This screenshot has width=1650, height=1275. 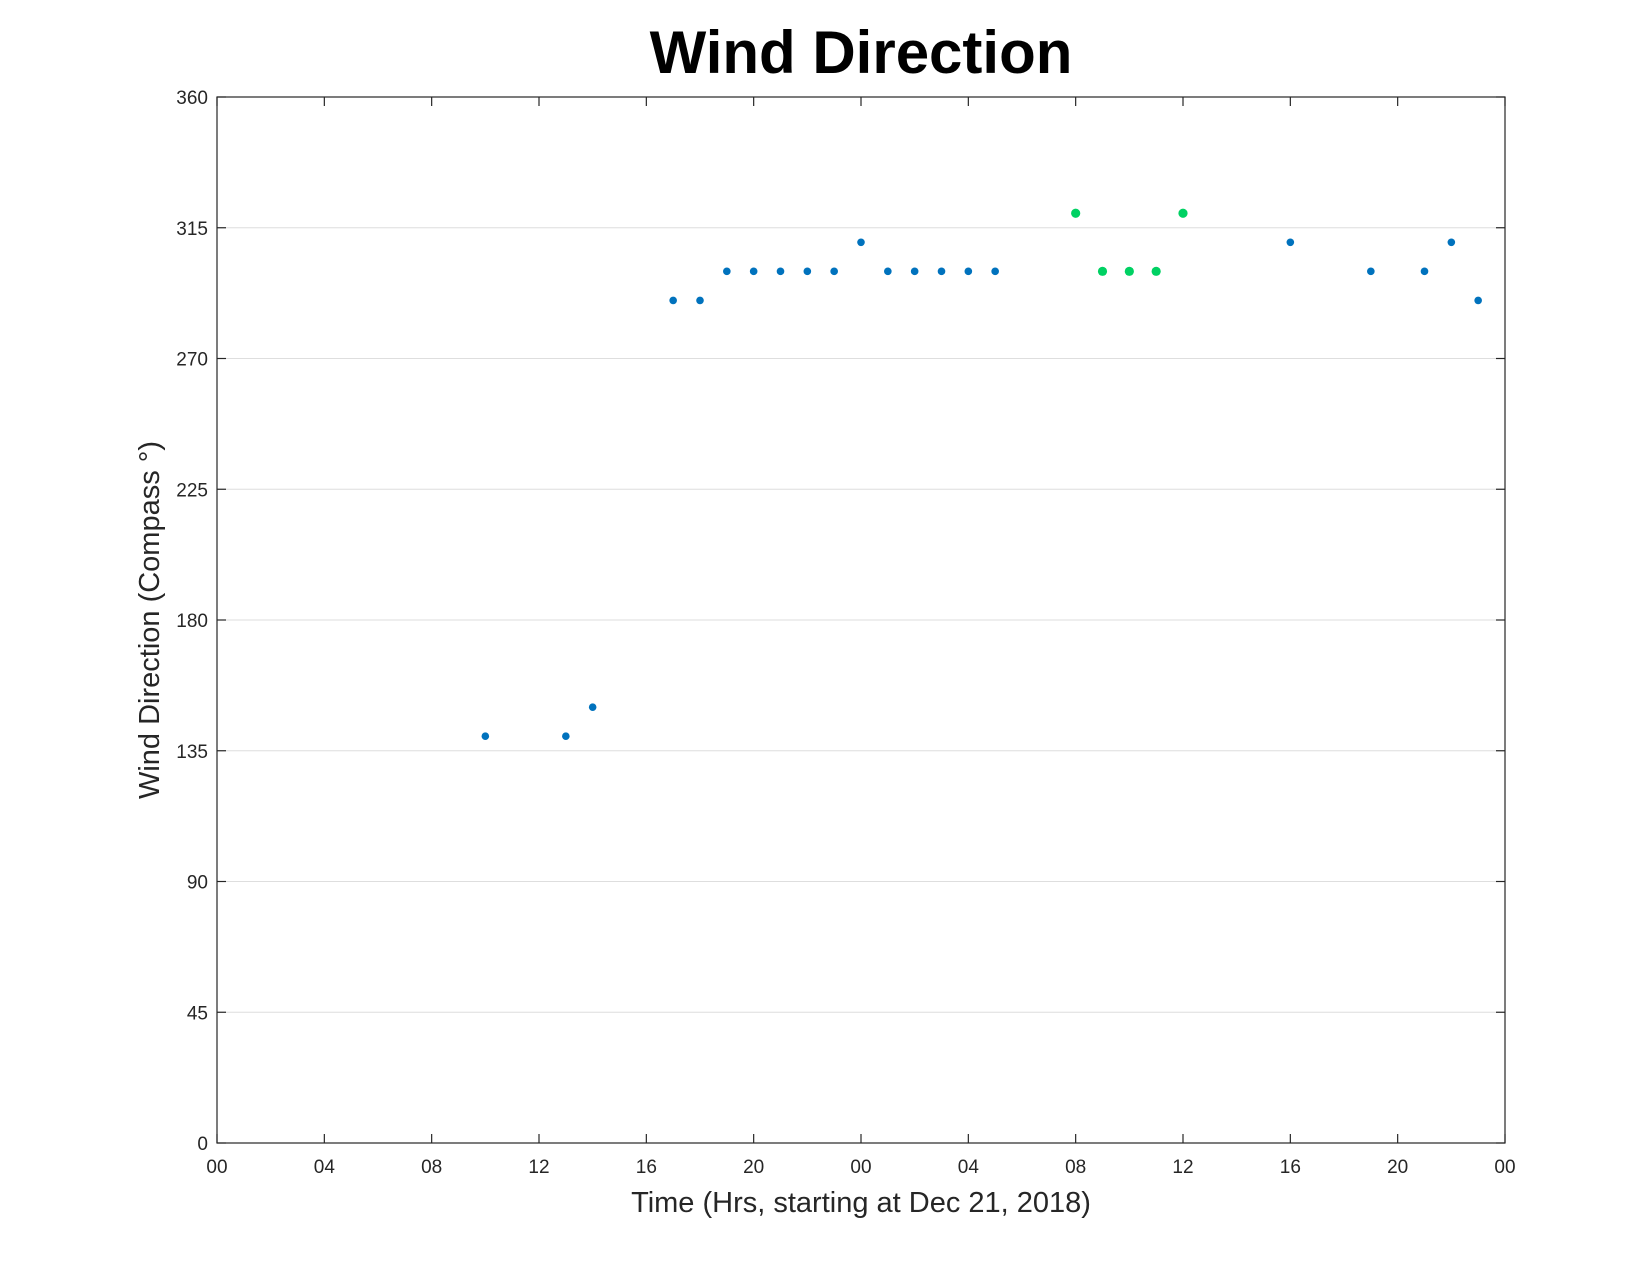 I want to click on chart-title: Wind Direction, so click(x=861, y=52).